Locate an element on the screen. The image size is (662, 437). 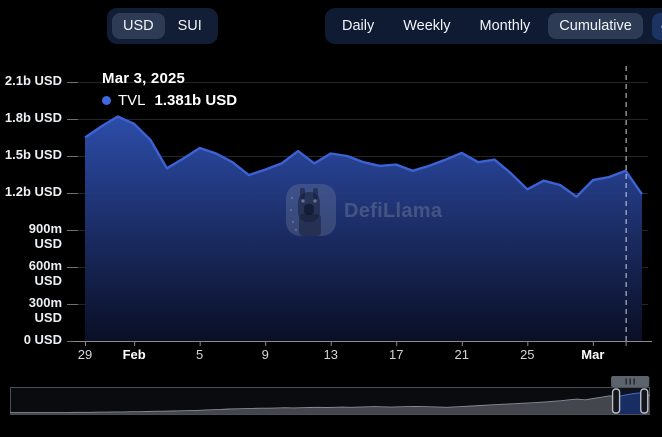
tooltip-series-row: TVL 1.381b USD is located at coordinates (169, 100).